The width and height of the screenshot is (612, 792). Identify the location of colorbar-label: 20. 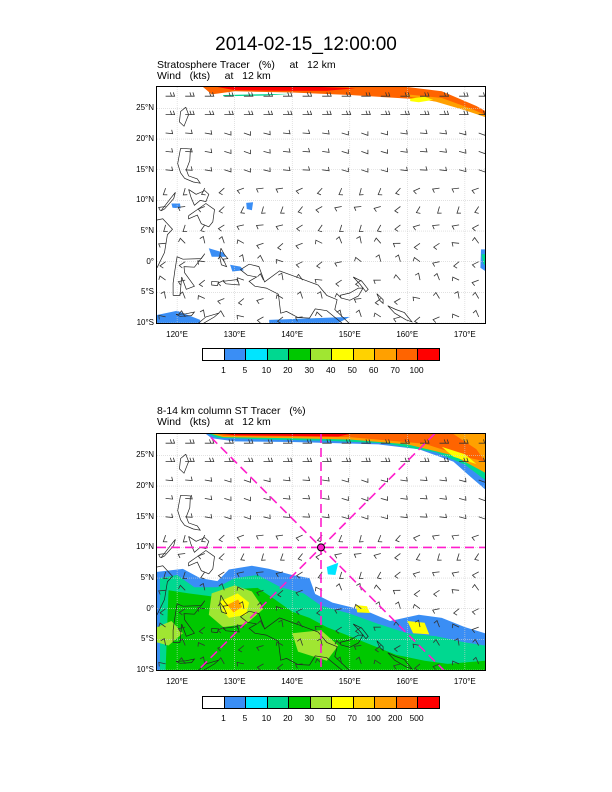
(288, 718).